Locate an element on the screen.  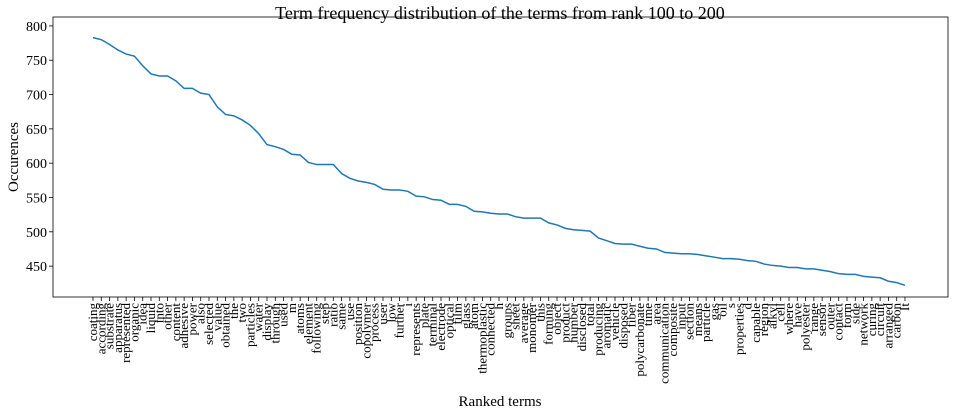
x-tick-label: average is located at coordinates (523, 323).